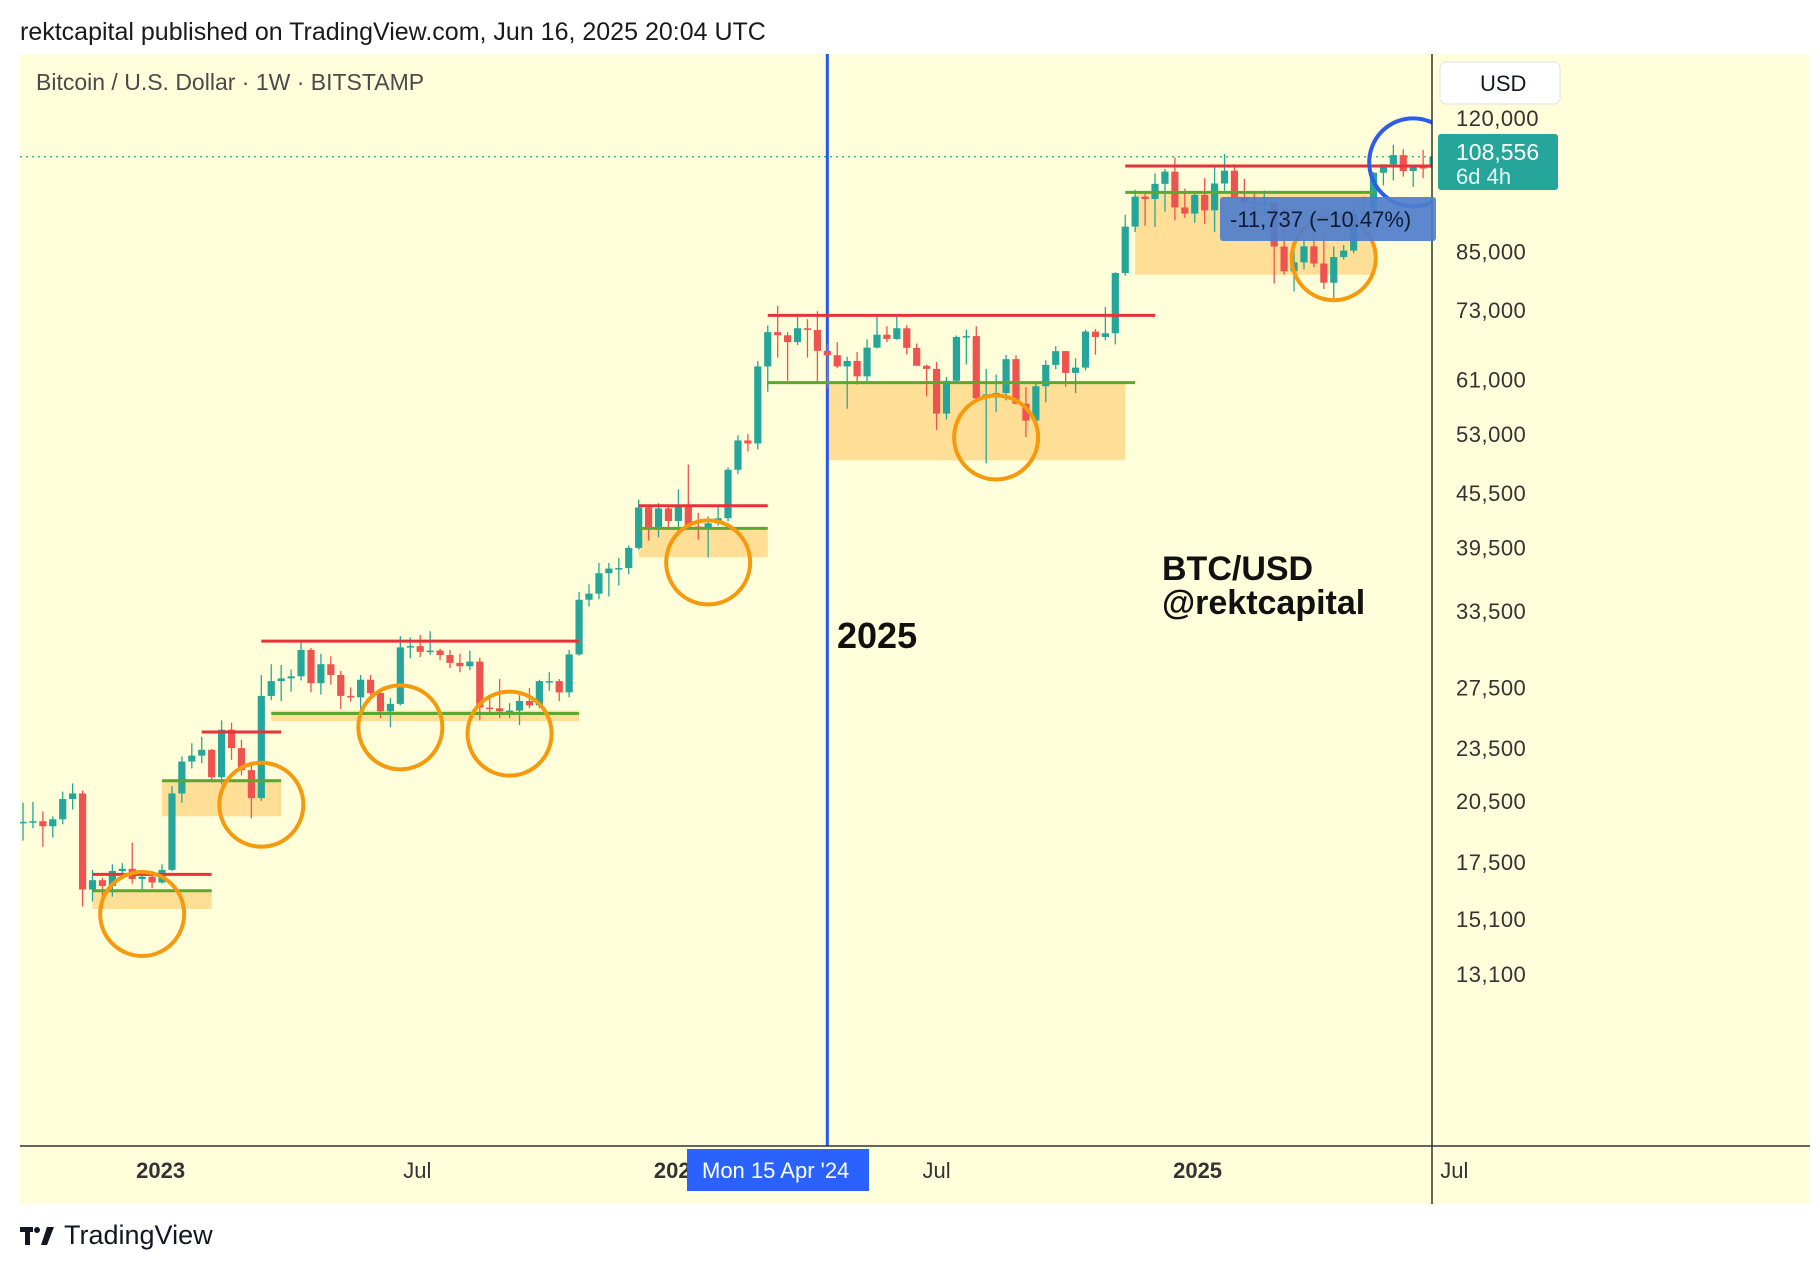 This screenshot has height=1268, width=1820. I want to click on price-tick-label: 17,500, so click(1491, 862).